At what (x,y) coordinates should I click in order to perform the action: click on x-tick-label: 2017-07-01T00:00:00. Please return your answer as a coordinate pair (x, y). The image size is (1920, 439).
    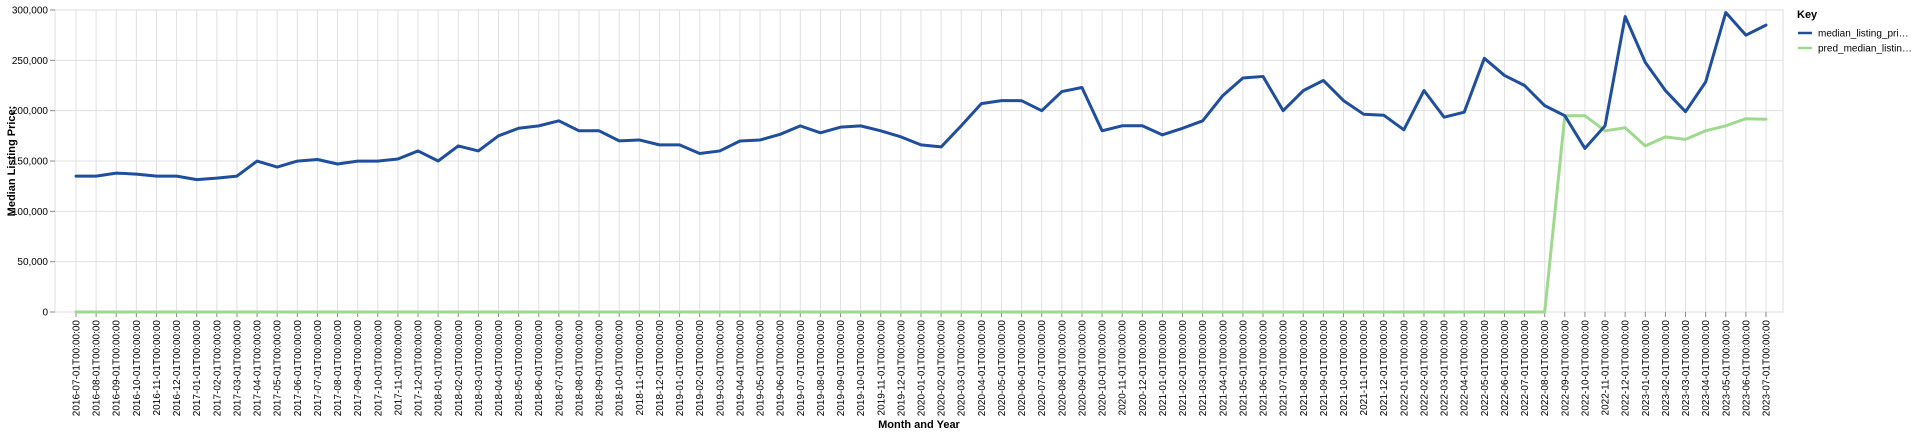
    Looking at the image, I should click on (318, 368).